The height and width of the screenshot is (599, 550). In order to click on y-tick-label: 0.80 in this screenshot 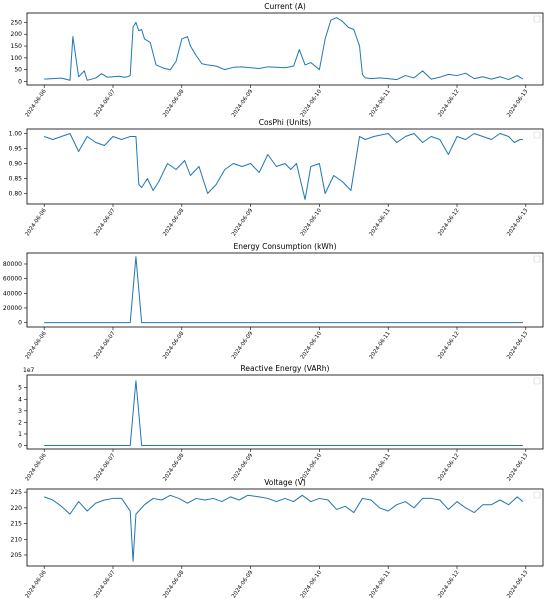, I will do `click(16, 194)`.